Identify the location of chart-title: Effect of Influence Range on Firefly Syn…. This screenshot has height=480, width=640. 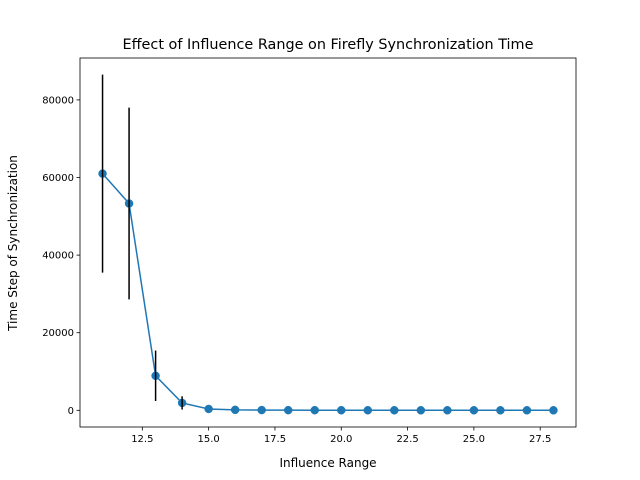
(328, 45).